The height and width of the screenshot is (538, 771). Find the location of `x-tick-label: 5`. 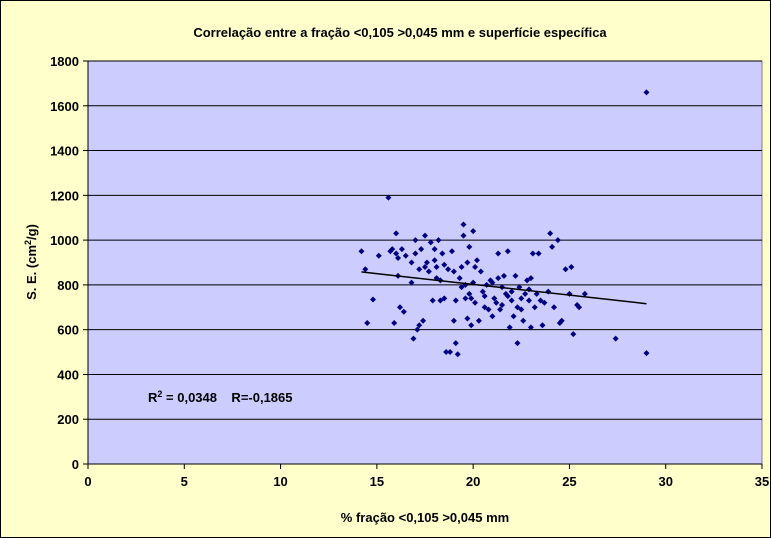

x-tick-label: 5 is located at coordinates (184, 481).